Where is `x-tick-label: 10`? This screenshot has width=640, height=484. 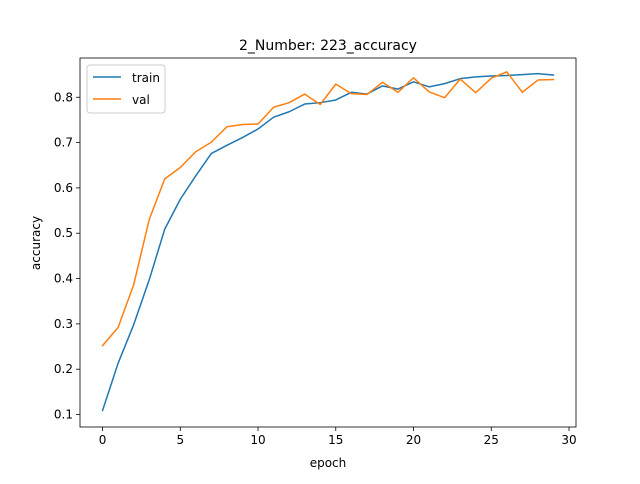 x-tick-label: 10 is located at coordinates (257, 440).